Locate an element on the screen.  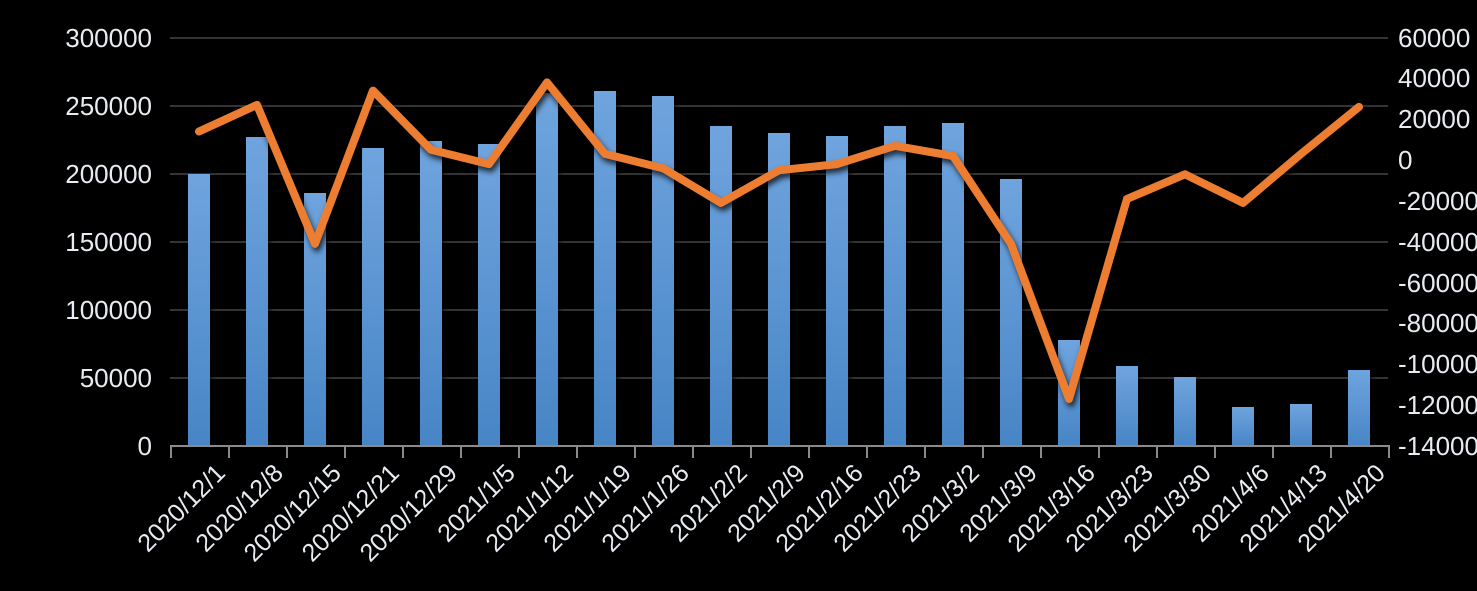
y-axis-right-tick-label: -100000 is located at coordinates (1437, 364).